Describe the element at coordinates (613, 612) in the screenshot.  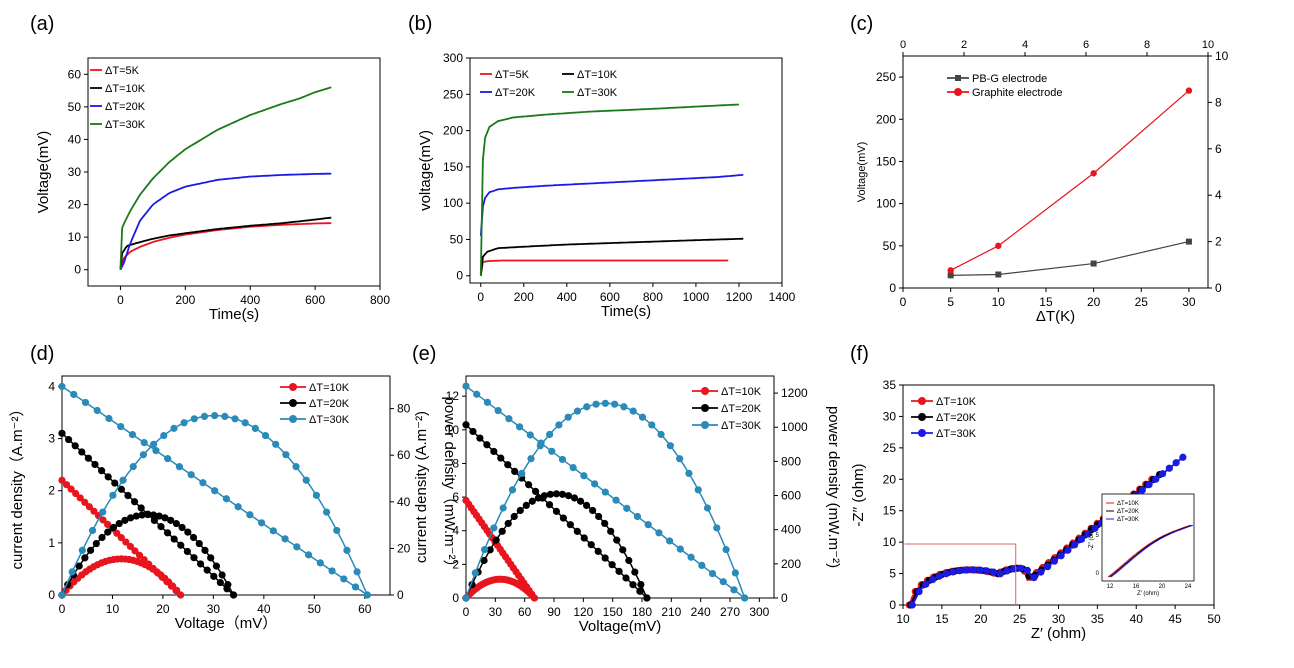
I see `x-tick-label: 150` at that location.